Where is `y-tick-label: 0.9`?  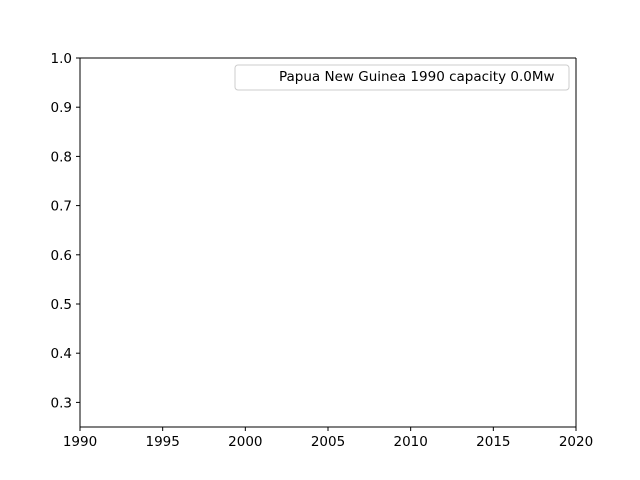
y-tick-label: 0.9 is located at coordinates (61, 108).